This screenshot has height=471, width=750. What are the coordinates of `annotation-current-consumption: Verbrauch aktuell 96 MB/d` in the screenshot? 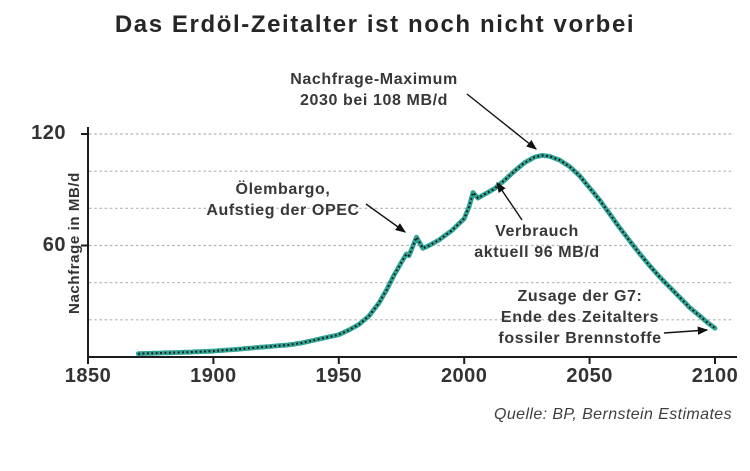 It's located at (536, 242).